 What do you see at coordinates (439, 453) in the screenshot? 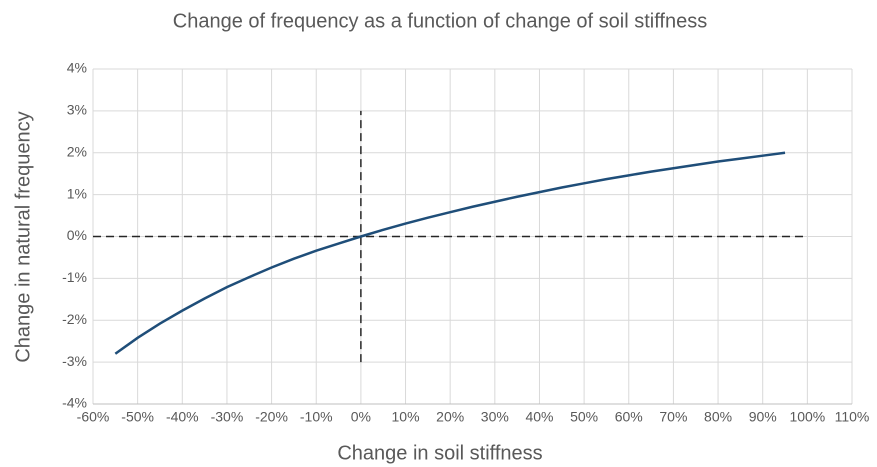
I see `x-axis-title: Change in soil stiffness` at bounding box center [439, 453].